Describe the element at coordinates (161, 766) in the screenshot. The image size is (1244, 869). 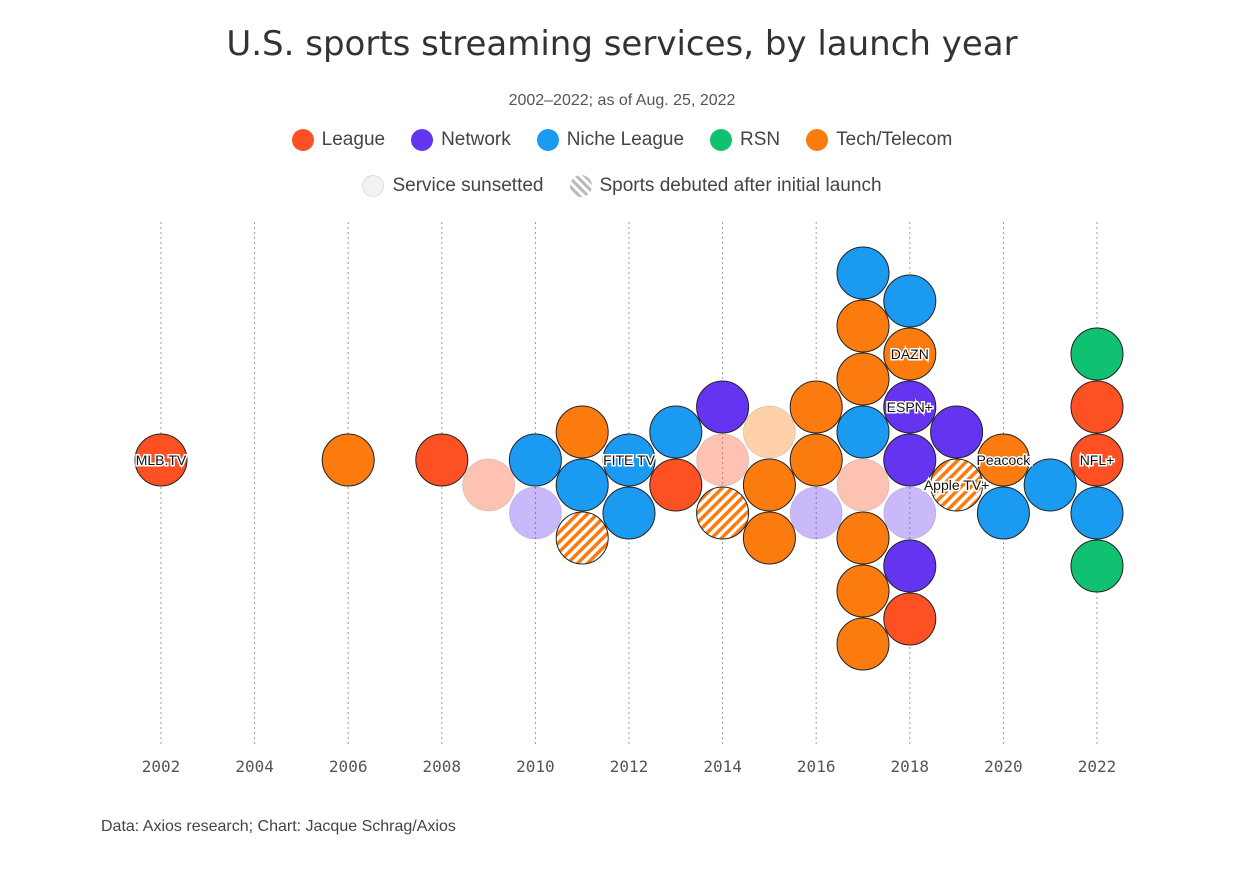
I see `x-tick-label-2002: 2002` at that location.